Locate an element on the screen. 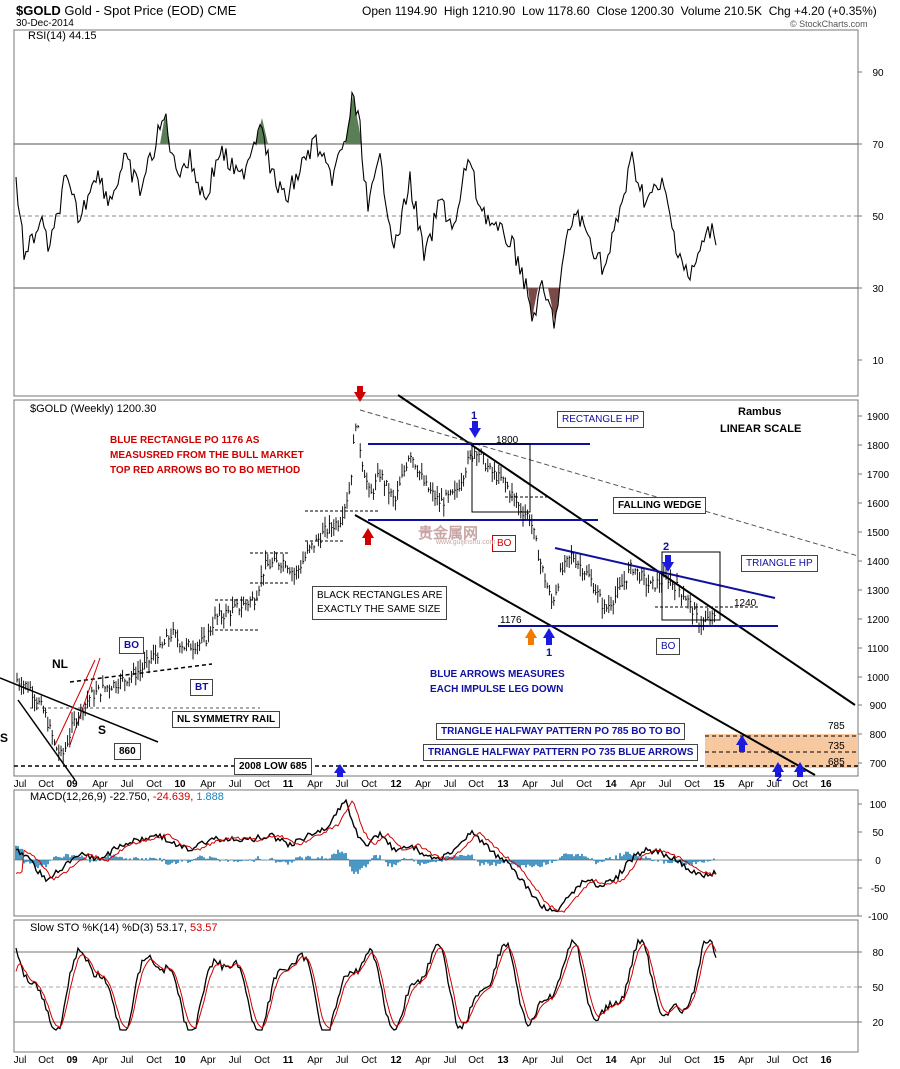  high-value: 1210.90 is located at coordinates (493, 11).